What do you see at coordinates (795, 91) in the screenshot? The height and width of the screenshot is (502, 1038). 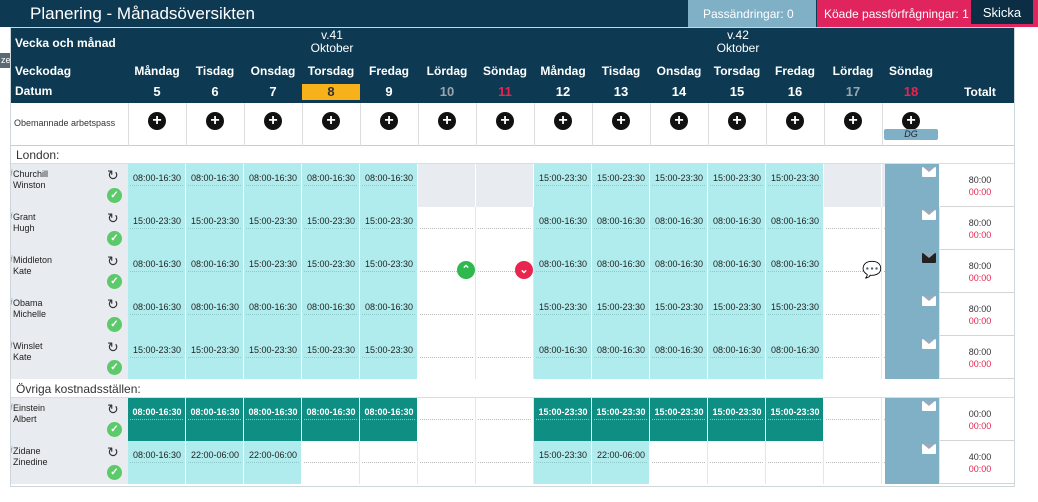 I see `date-header: 16` at bounding box center [795, 91].